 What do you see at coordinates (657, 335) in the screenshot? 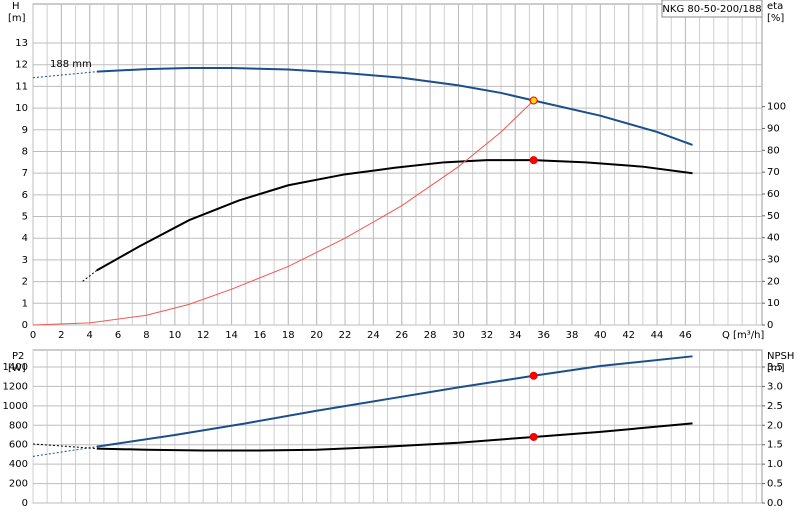
I see `x-tick-label: 44` at bounding box center [657, 335].